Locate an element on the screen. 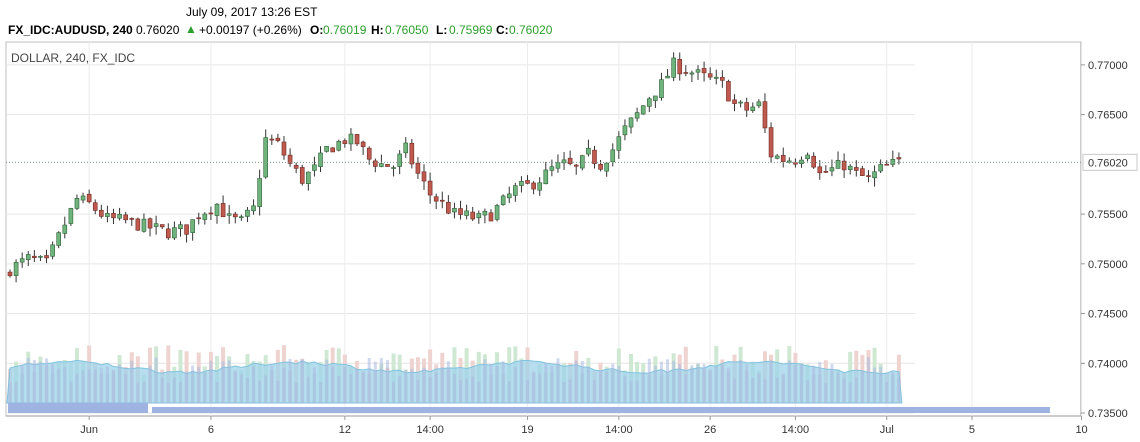 Image resolution: width=1140 pixels, height=442 pixels. header-high-value: 0.76050 is located at coordinates (407, 30).